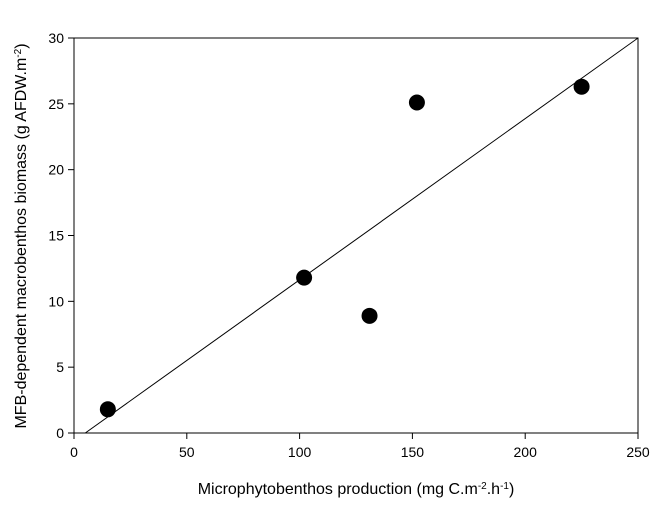 The width and height of the screenshot is (653, 507). What do you see at coordinates (56, 170) in the screenshot?
I see `y-tick-label: 20` at bounding box center [56, 170].